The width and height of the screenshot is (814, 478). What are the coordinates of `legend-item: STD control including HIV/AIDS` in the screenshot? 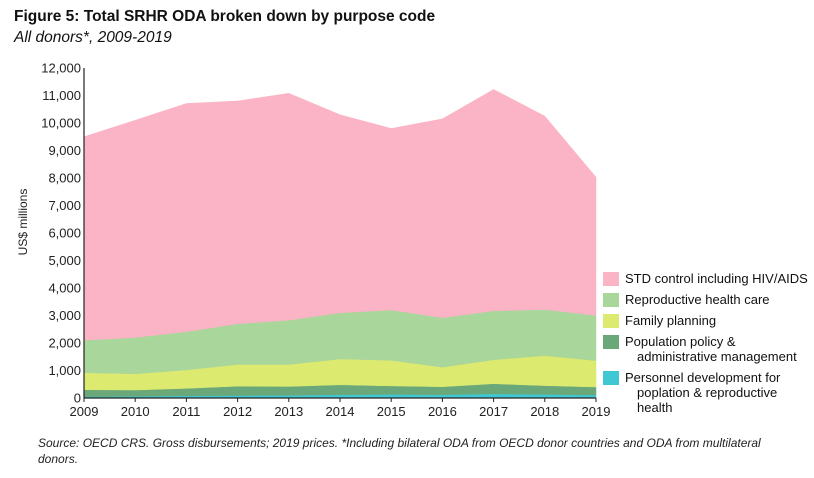 It's located at (708, 278).